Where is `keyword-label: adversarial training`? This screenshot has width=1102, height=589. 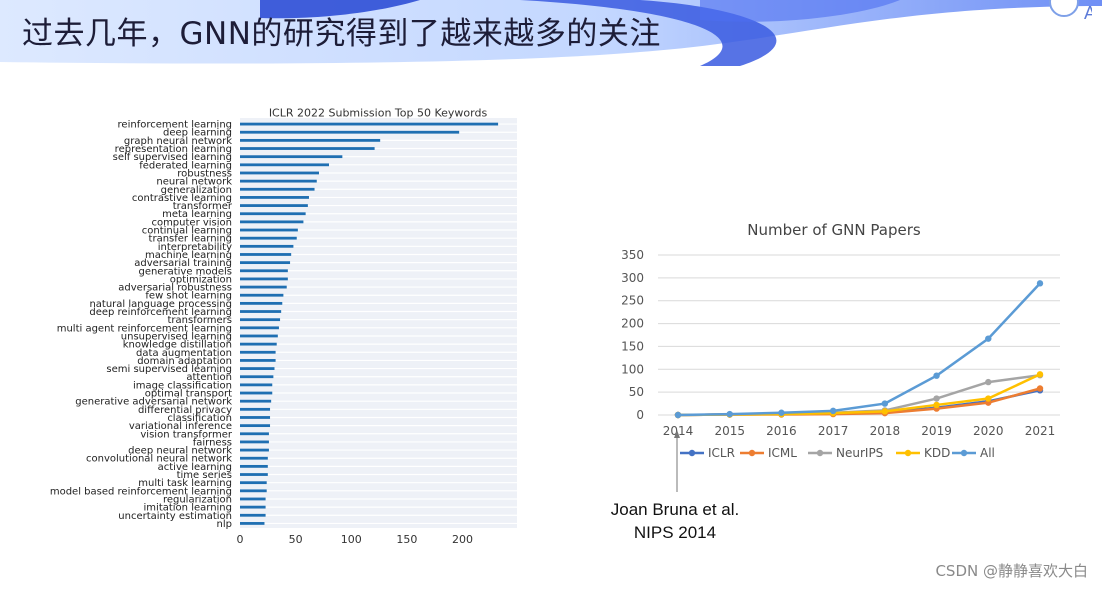 keyword-label: adversarial training is located at coordinates (183, 263).